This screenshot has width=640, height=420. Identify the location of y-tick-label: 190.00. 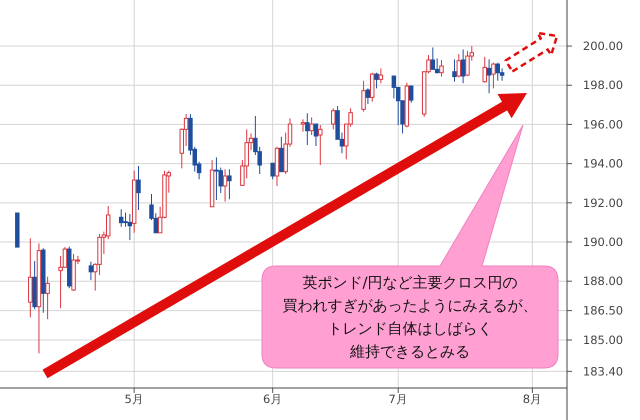
(603, 242).